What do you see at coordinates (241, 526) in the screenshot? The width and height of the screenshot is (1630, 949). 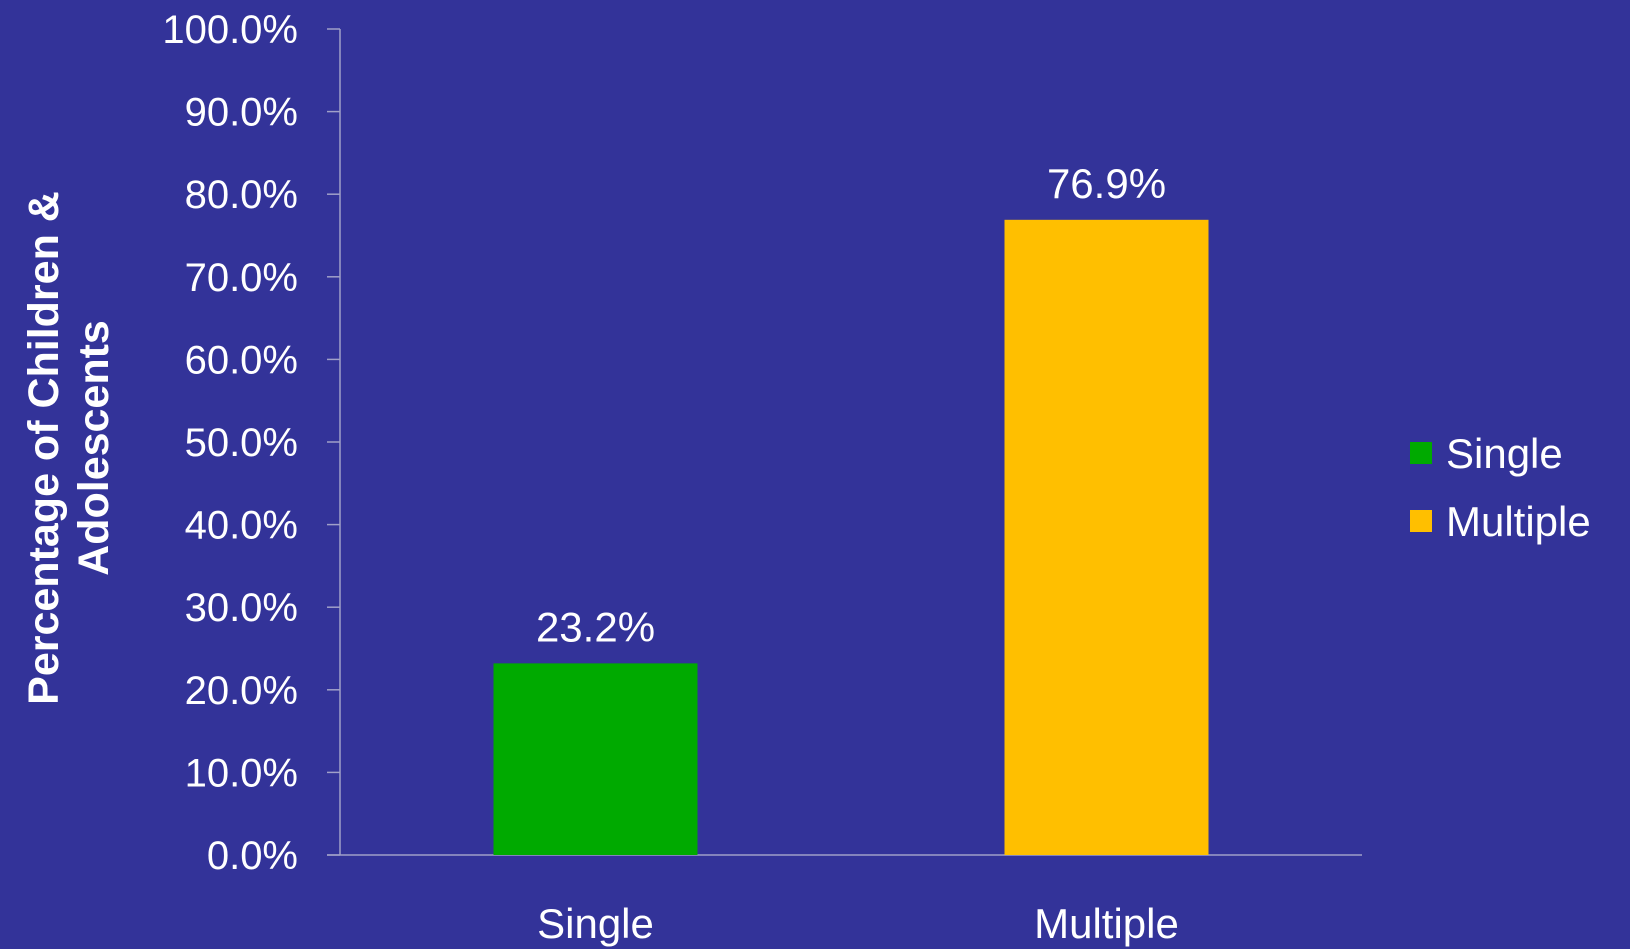 I see `y-tick-label: 40.0%` at bounding box center [241, 526].